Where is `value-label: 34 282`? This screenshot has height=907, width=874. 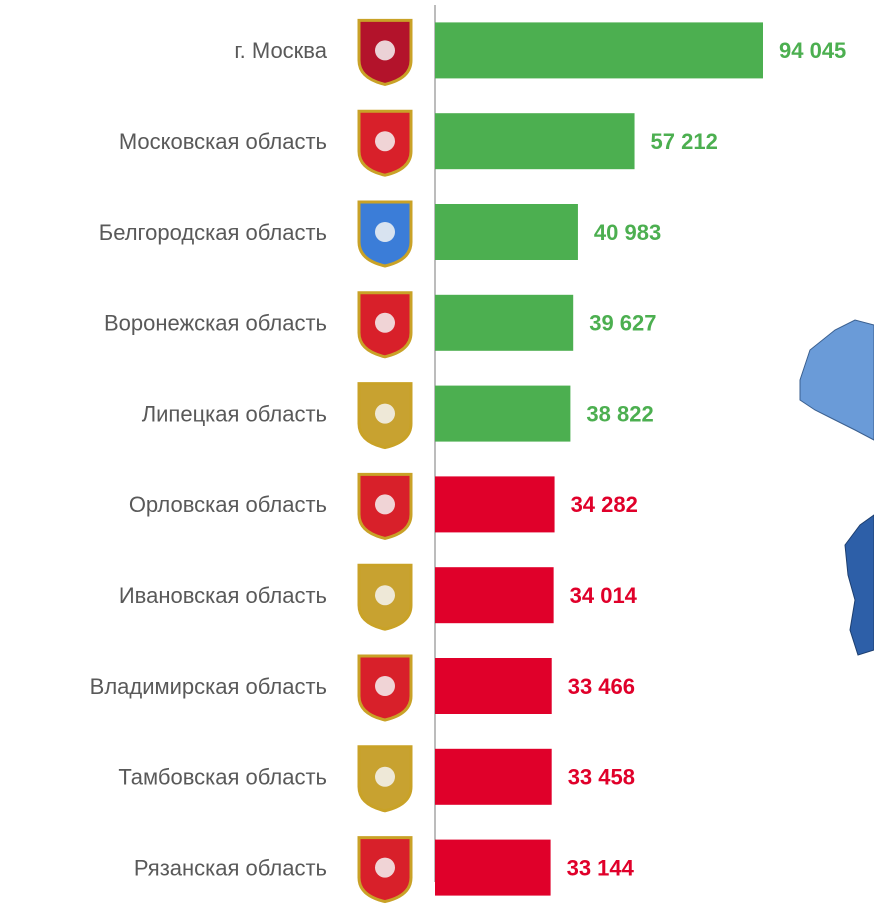
value-label: 34 282 is located at coordinates (604, 504).